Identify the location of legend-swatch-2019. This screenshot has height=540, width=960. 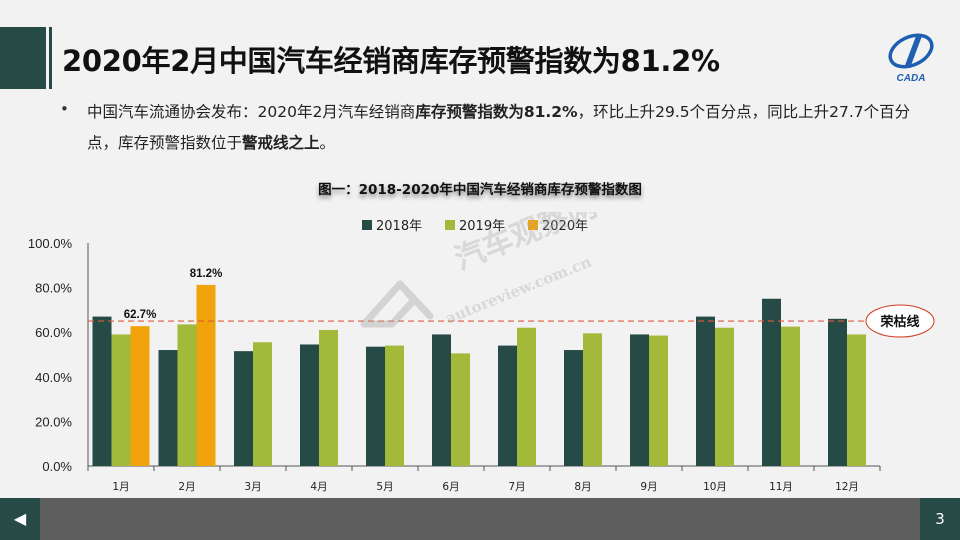
(450, 225).